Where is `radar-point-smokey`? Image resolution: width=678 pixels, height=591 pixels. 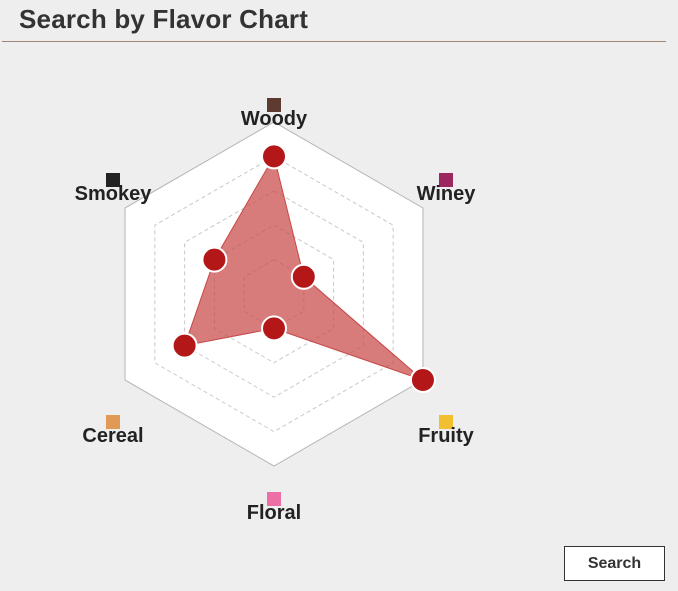 radar-point-smokey is located at coordinates (214, 259).